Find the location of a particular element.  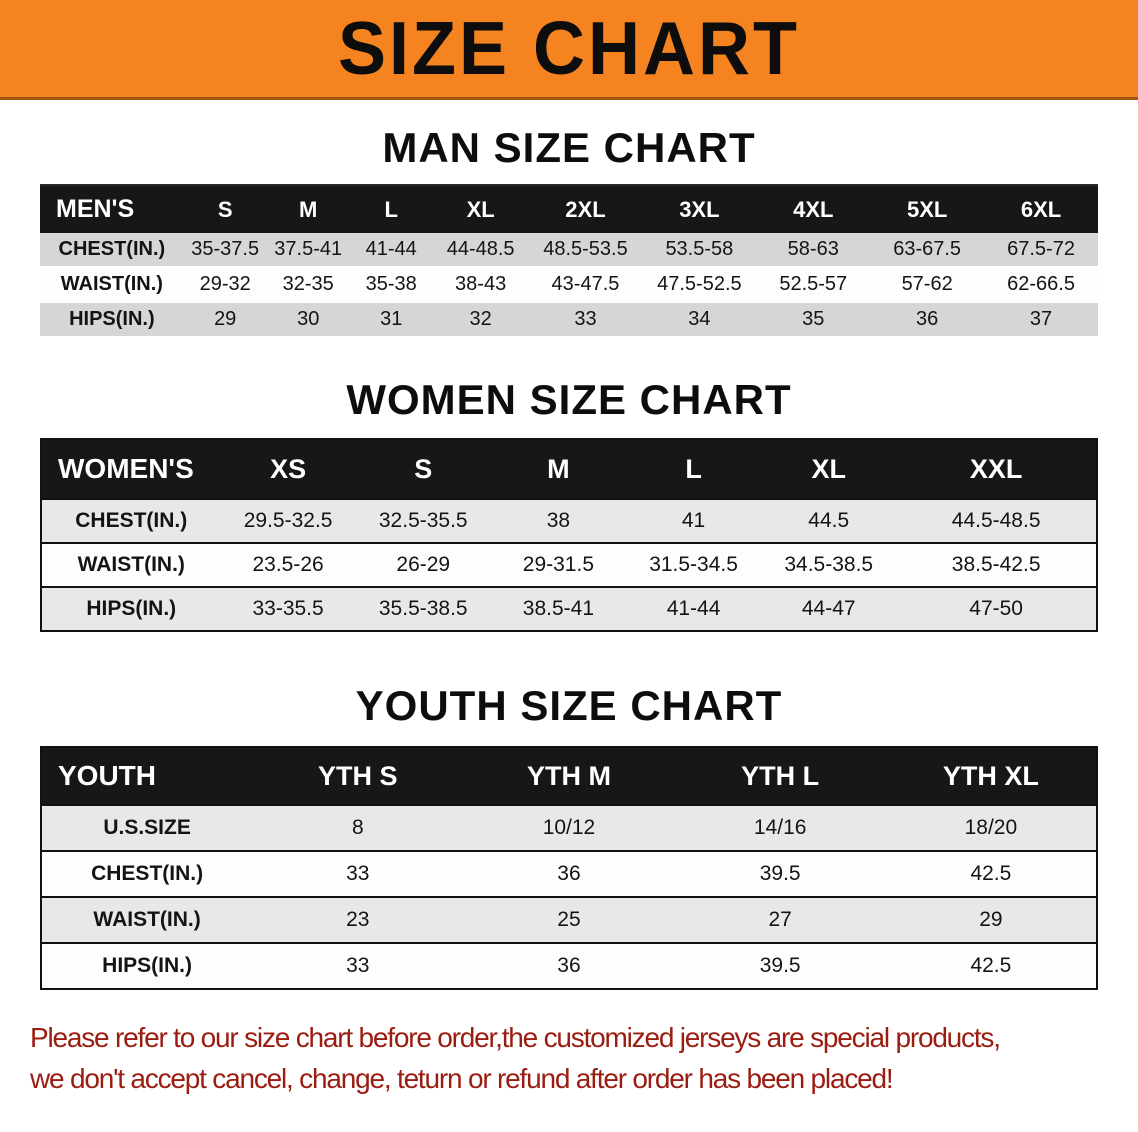

size-header-cell: 6XL is located at coordinates (1041, 209).